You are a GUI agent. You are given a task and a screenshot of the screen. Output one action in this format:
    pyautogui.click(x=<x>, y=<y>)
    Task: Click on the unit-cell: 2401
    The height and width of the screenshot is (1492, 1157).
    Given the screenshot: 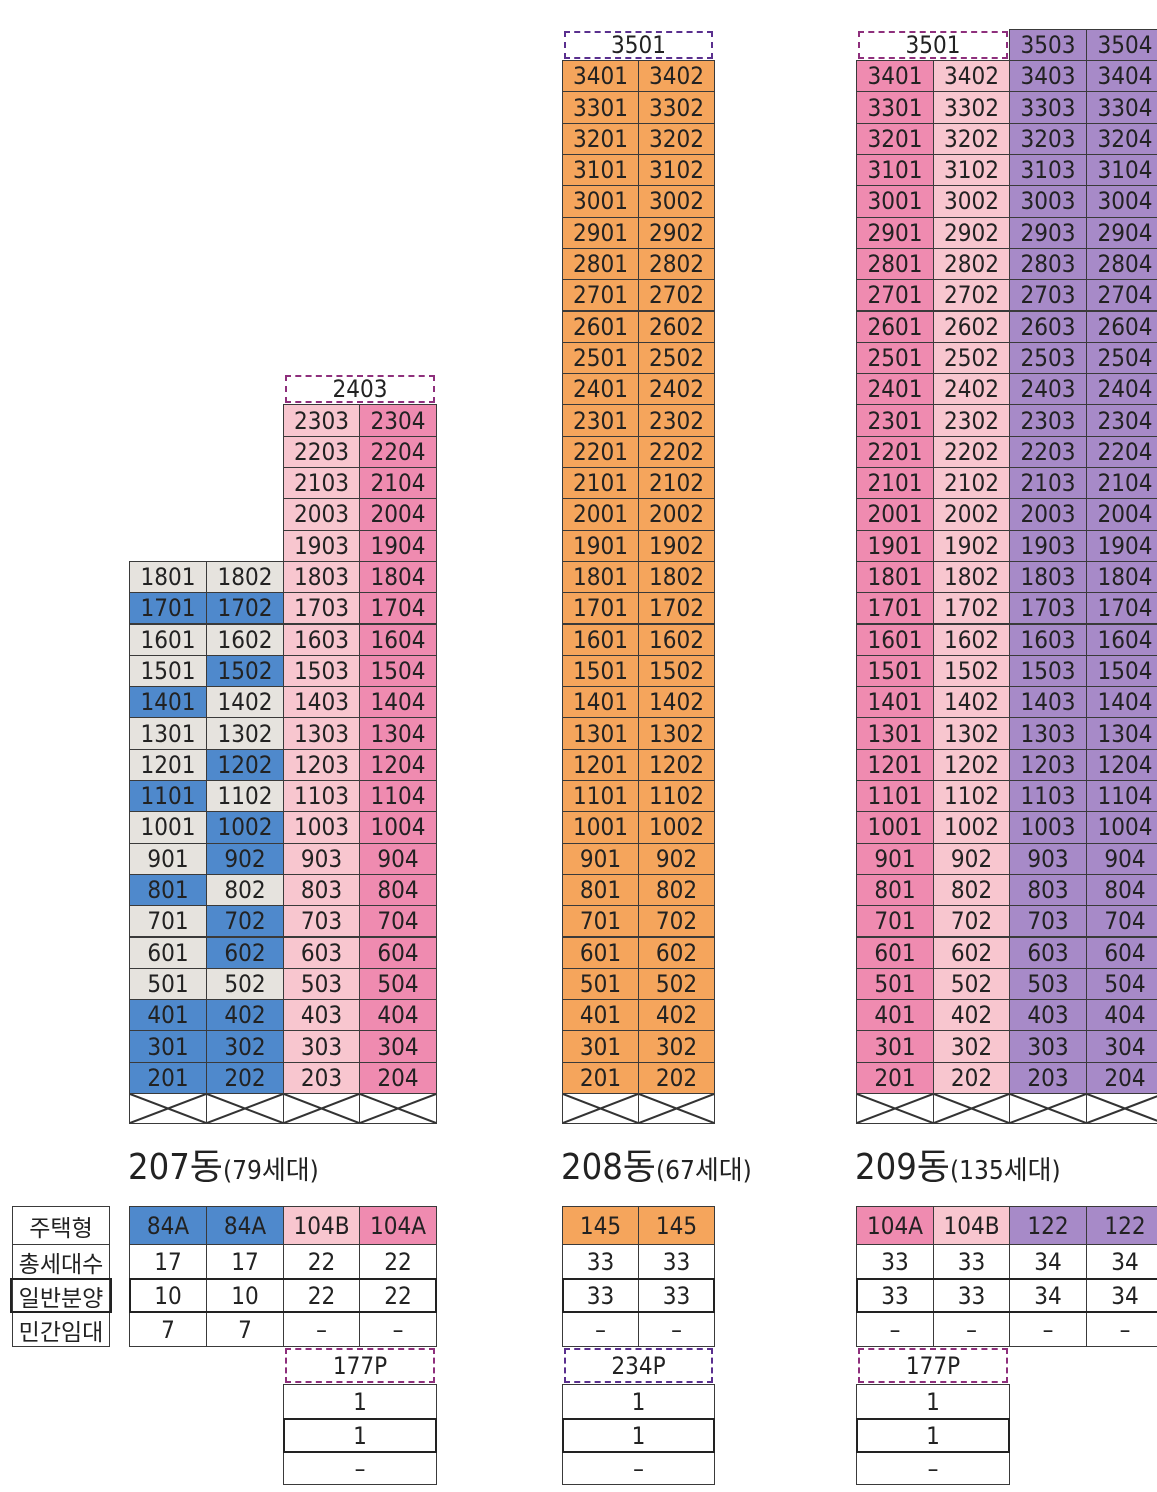 What is the action you would take?
    pyautogui.click(x=600, y=389)
    